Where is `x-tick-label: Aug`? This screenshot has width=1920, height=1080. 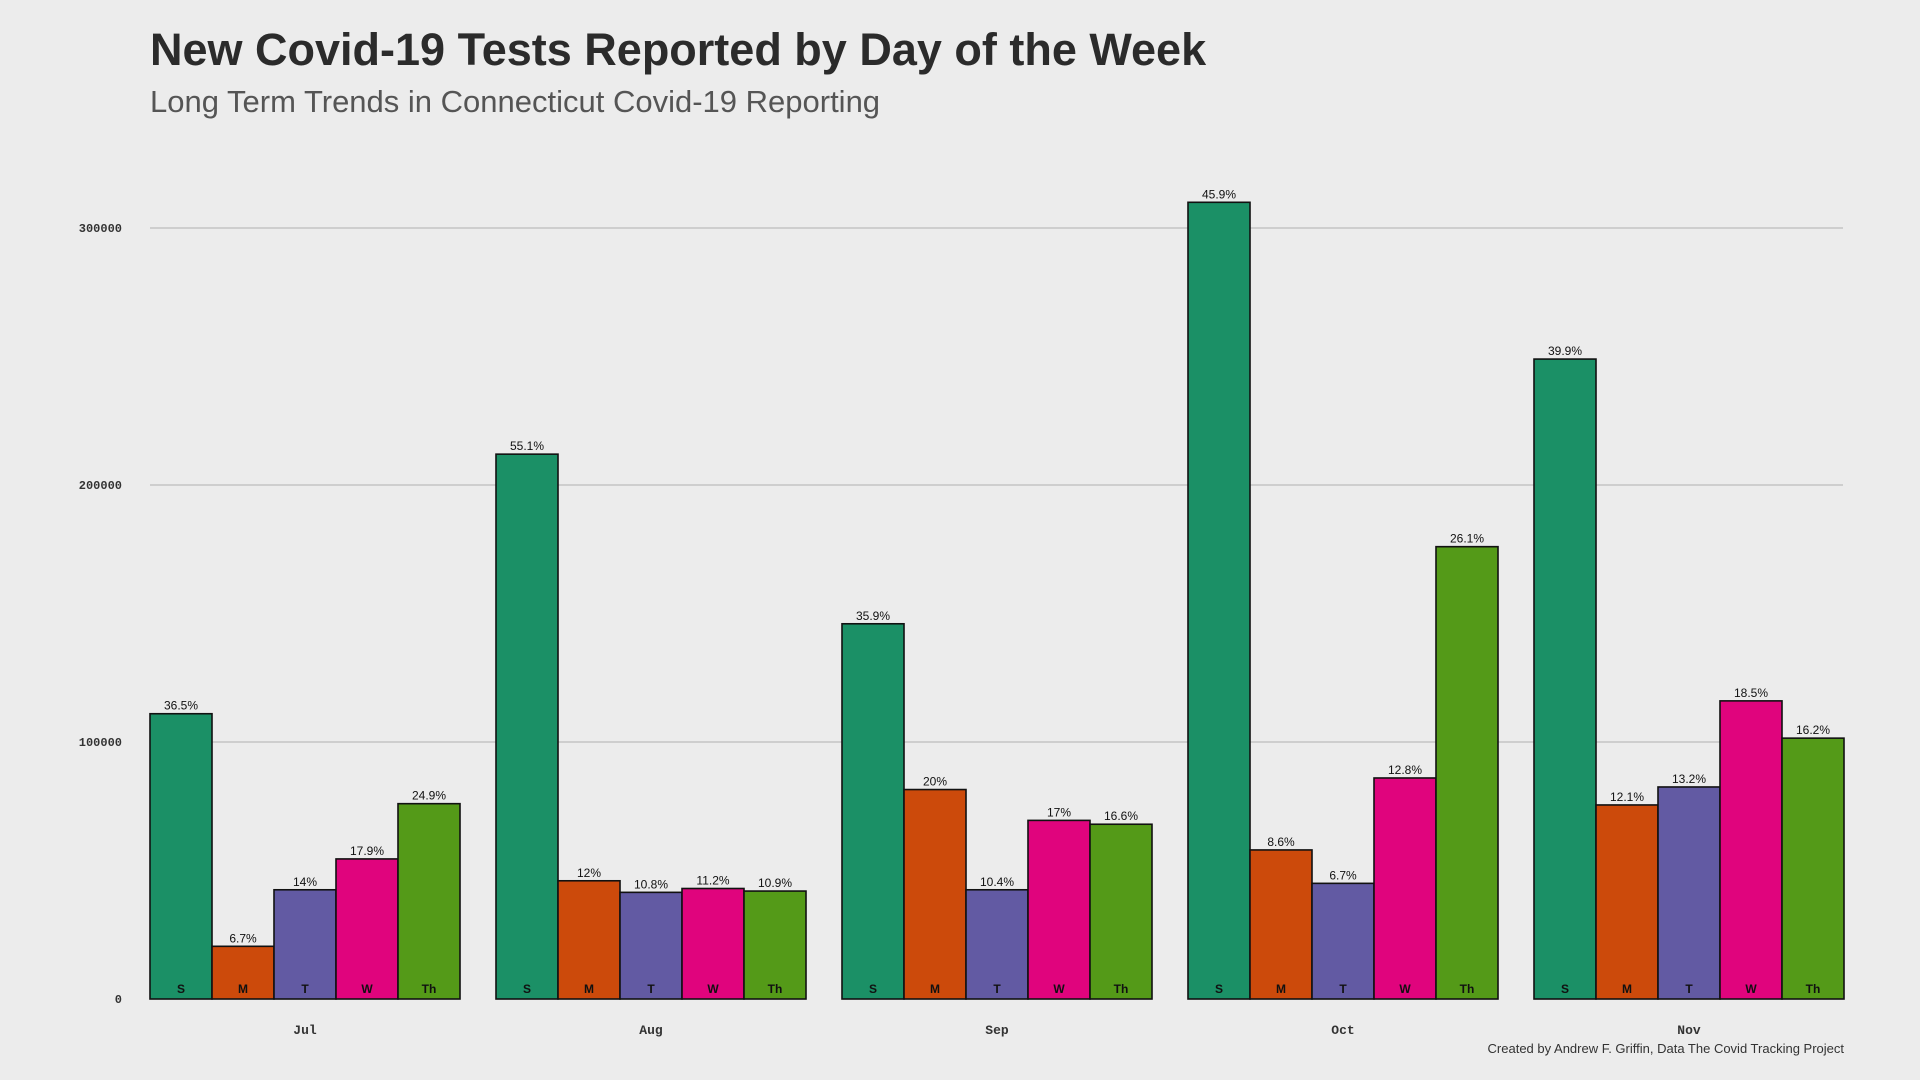 x-tick-label: Aug is located at coordinates (651, 1030).